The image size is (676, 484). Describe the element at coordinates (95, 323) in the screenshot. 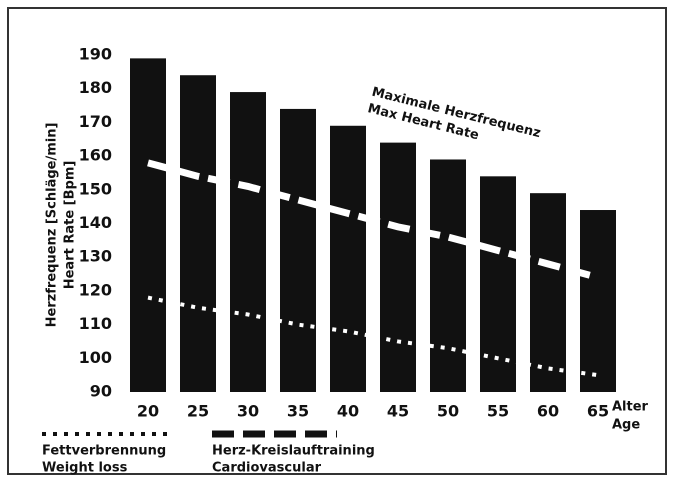

I see `y-tick-label: 110` at that location.